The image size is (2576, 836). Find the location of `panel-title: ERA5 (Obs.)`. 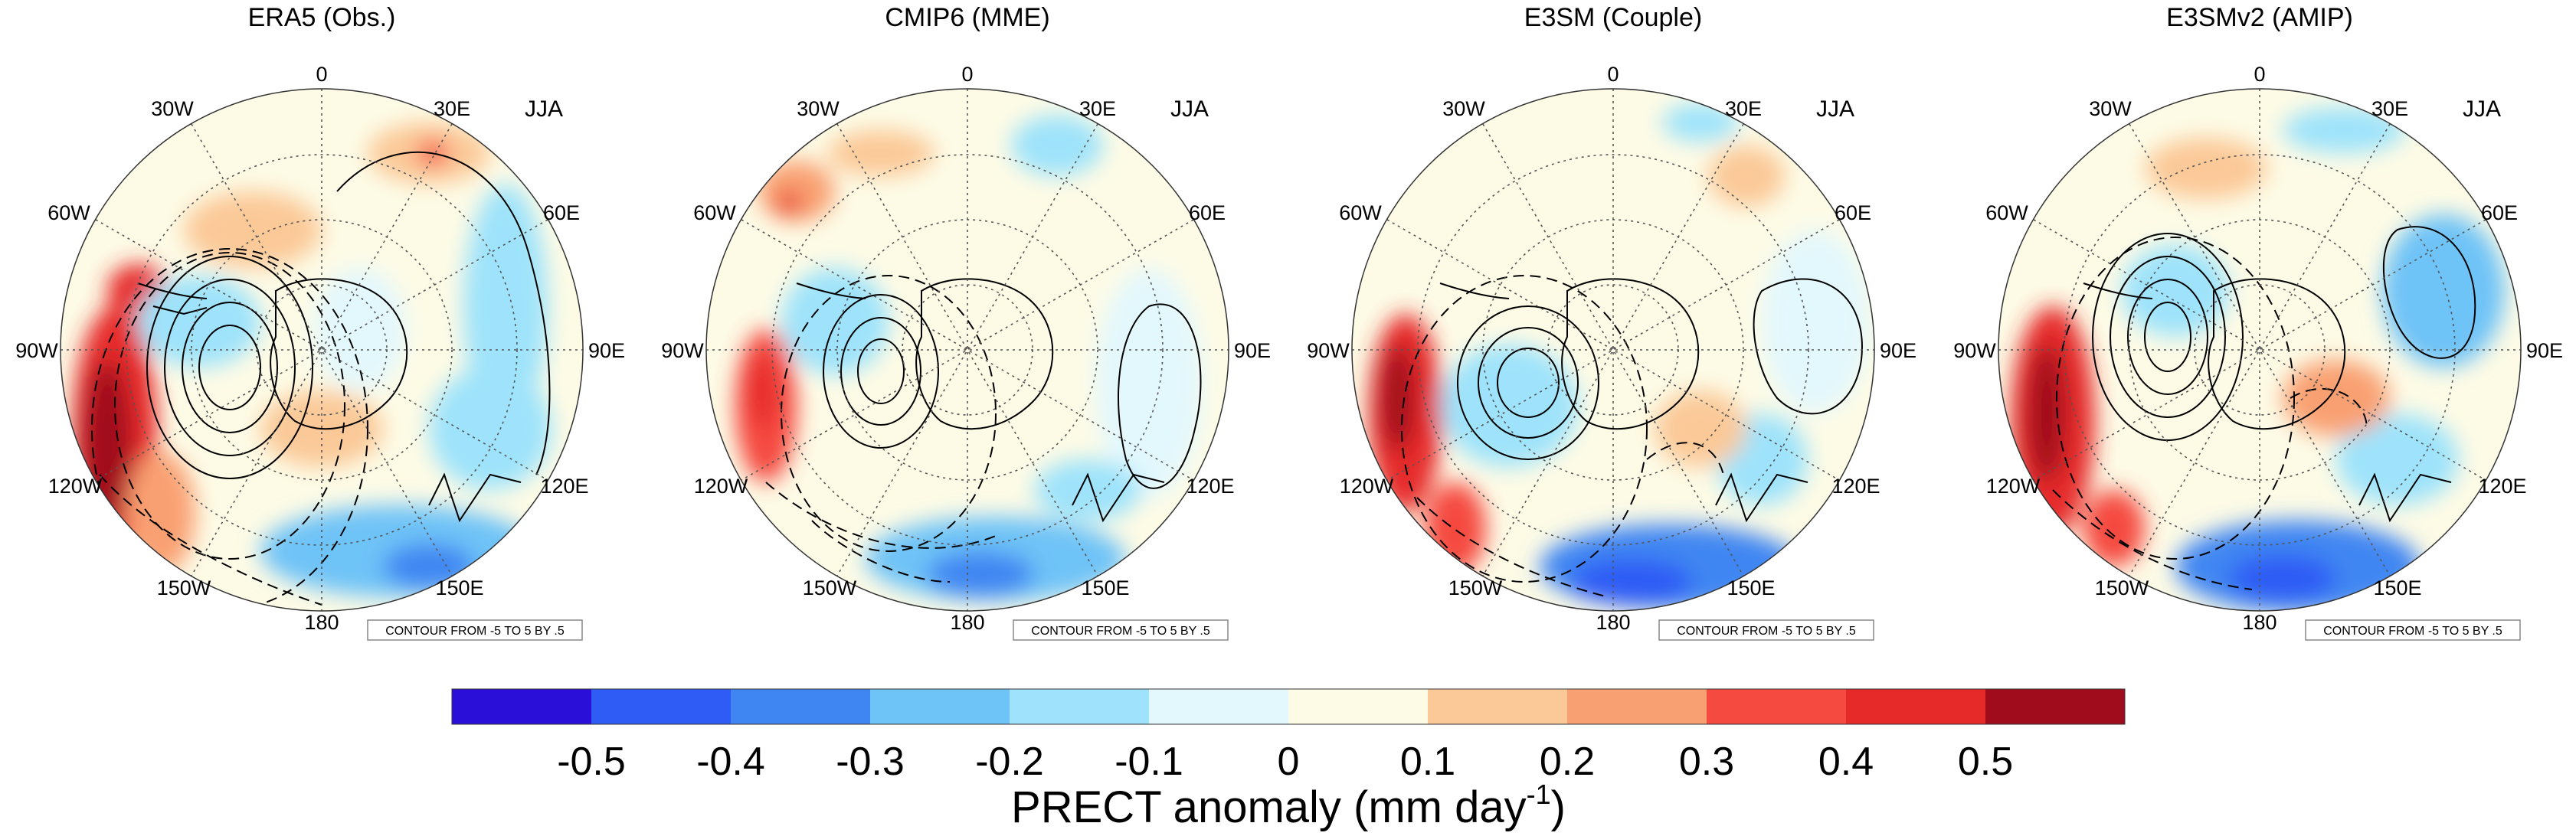

panel-title: ERA5 (Obs.) is located at coordinates (322, 17).